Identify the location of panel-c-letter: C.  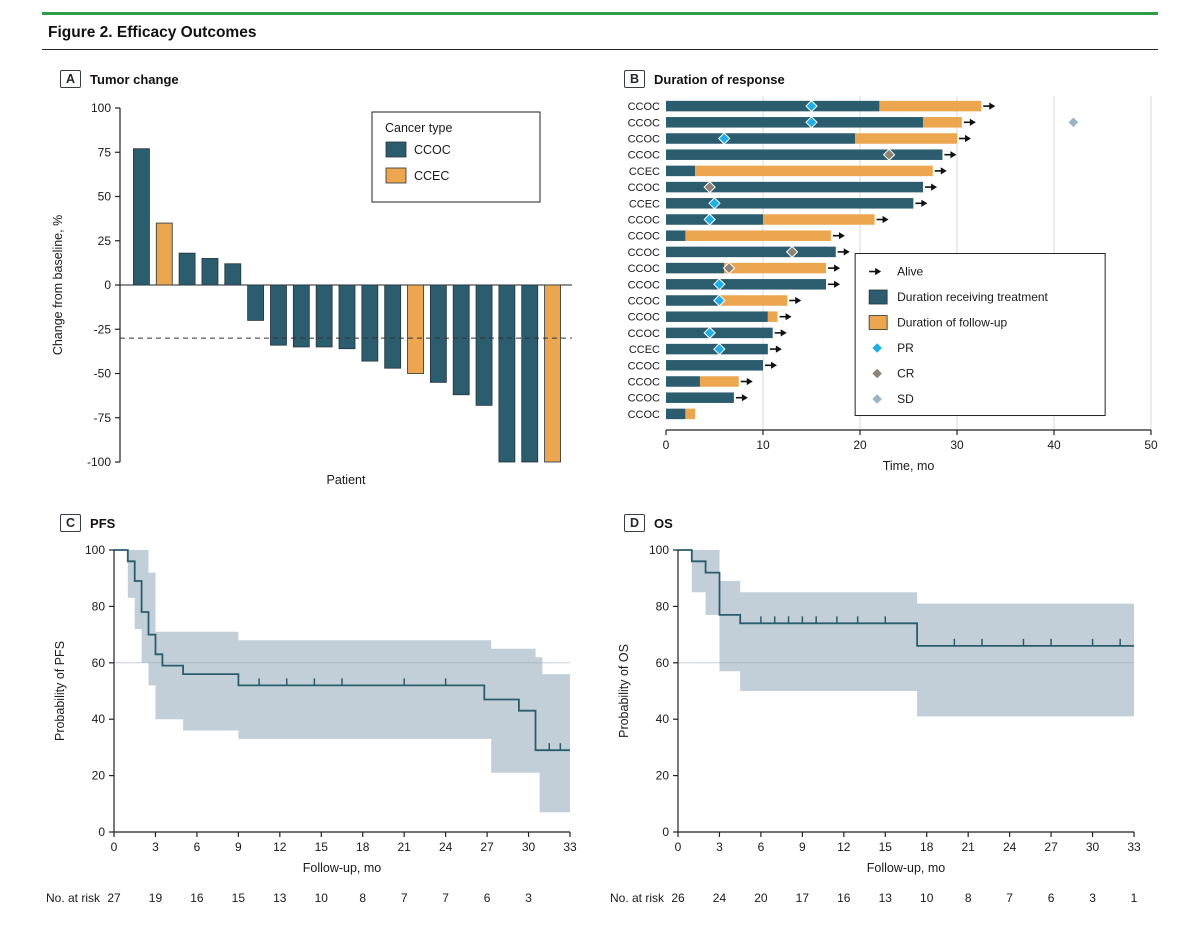
(71, 523).